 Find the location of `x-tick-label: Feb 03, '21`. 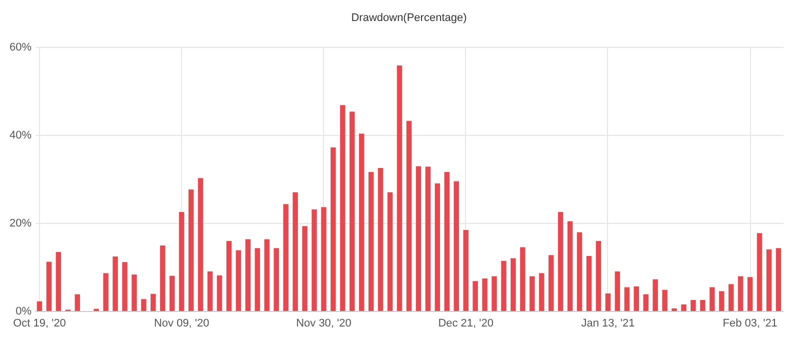

x-tick-label: Feb 03, '21 is located at coordinates (750, 324).